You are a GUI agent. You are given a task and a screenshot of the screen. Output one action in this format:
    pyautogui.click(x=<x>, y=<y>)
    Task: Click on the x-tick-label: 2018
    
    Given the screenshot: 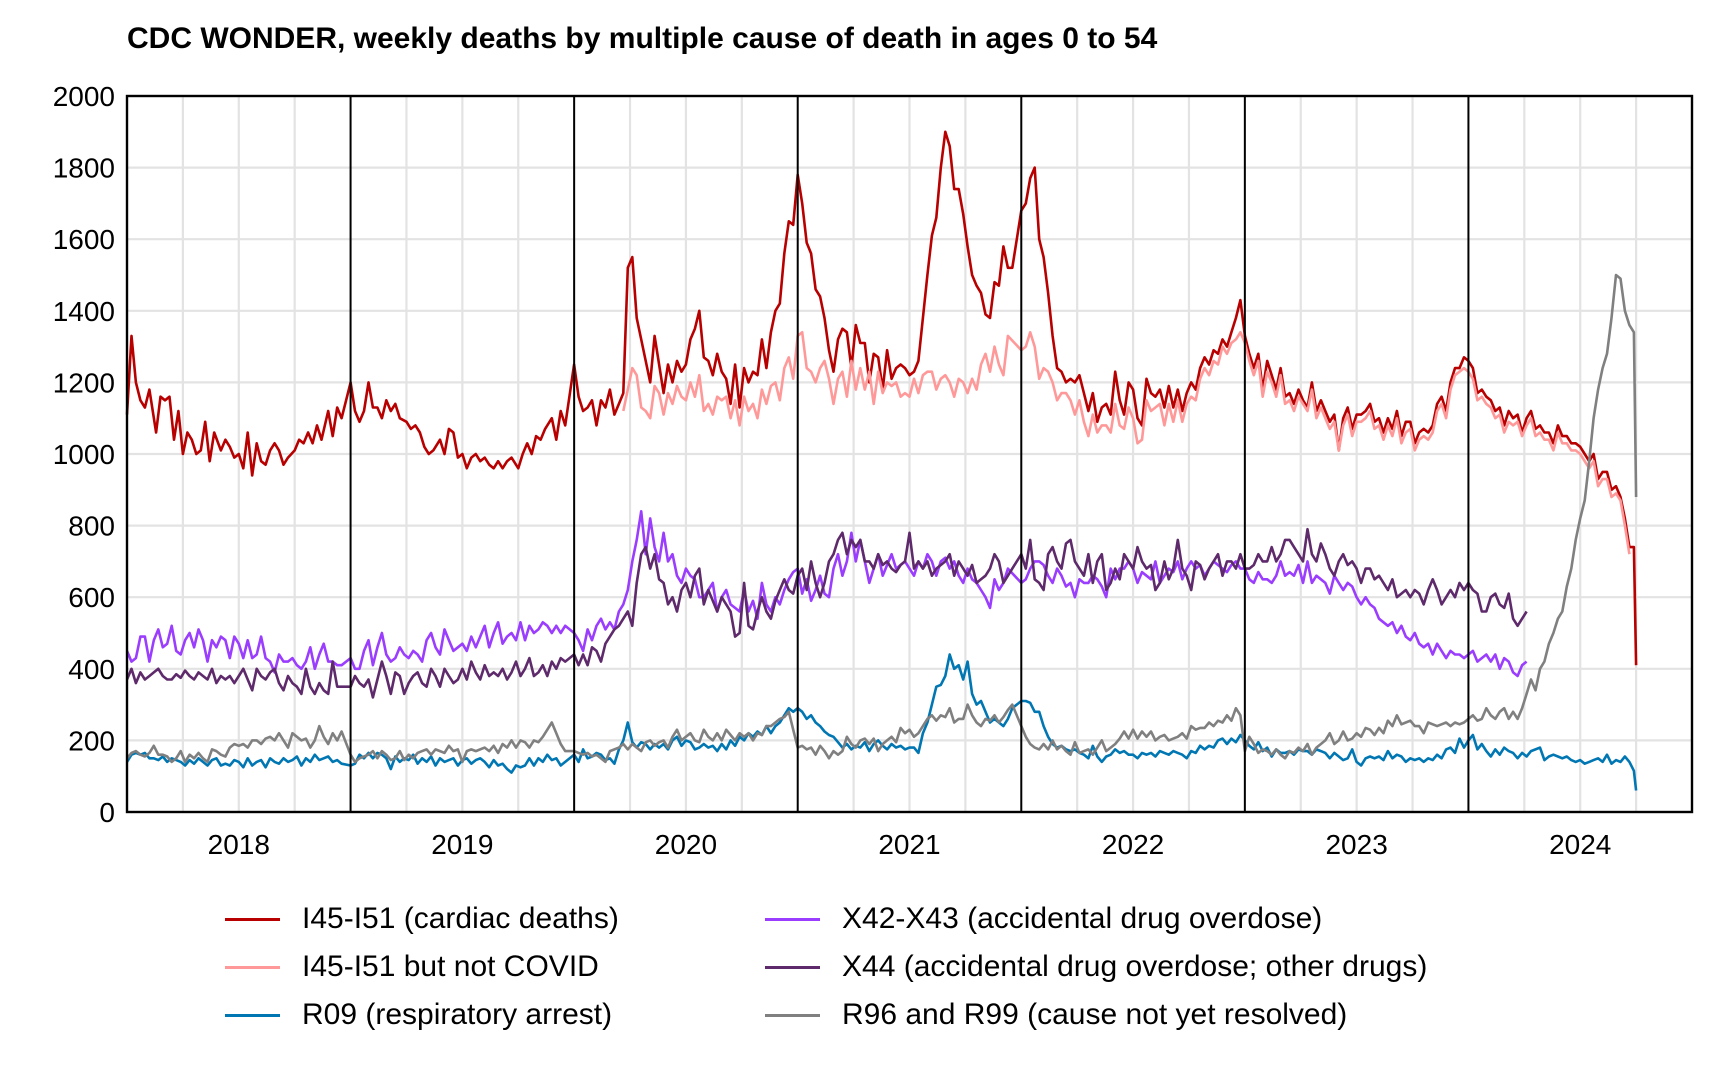 What is the action you would take?
    pyautogui.click(x=239, y=844)
    